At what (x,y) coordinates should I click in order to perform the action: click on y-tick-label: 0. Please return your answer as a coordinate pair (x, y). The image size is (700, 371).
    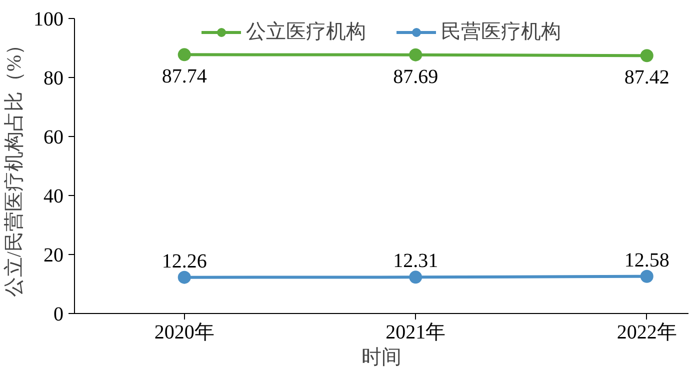
    Looking at the image, I should click on (59, 315).